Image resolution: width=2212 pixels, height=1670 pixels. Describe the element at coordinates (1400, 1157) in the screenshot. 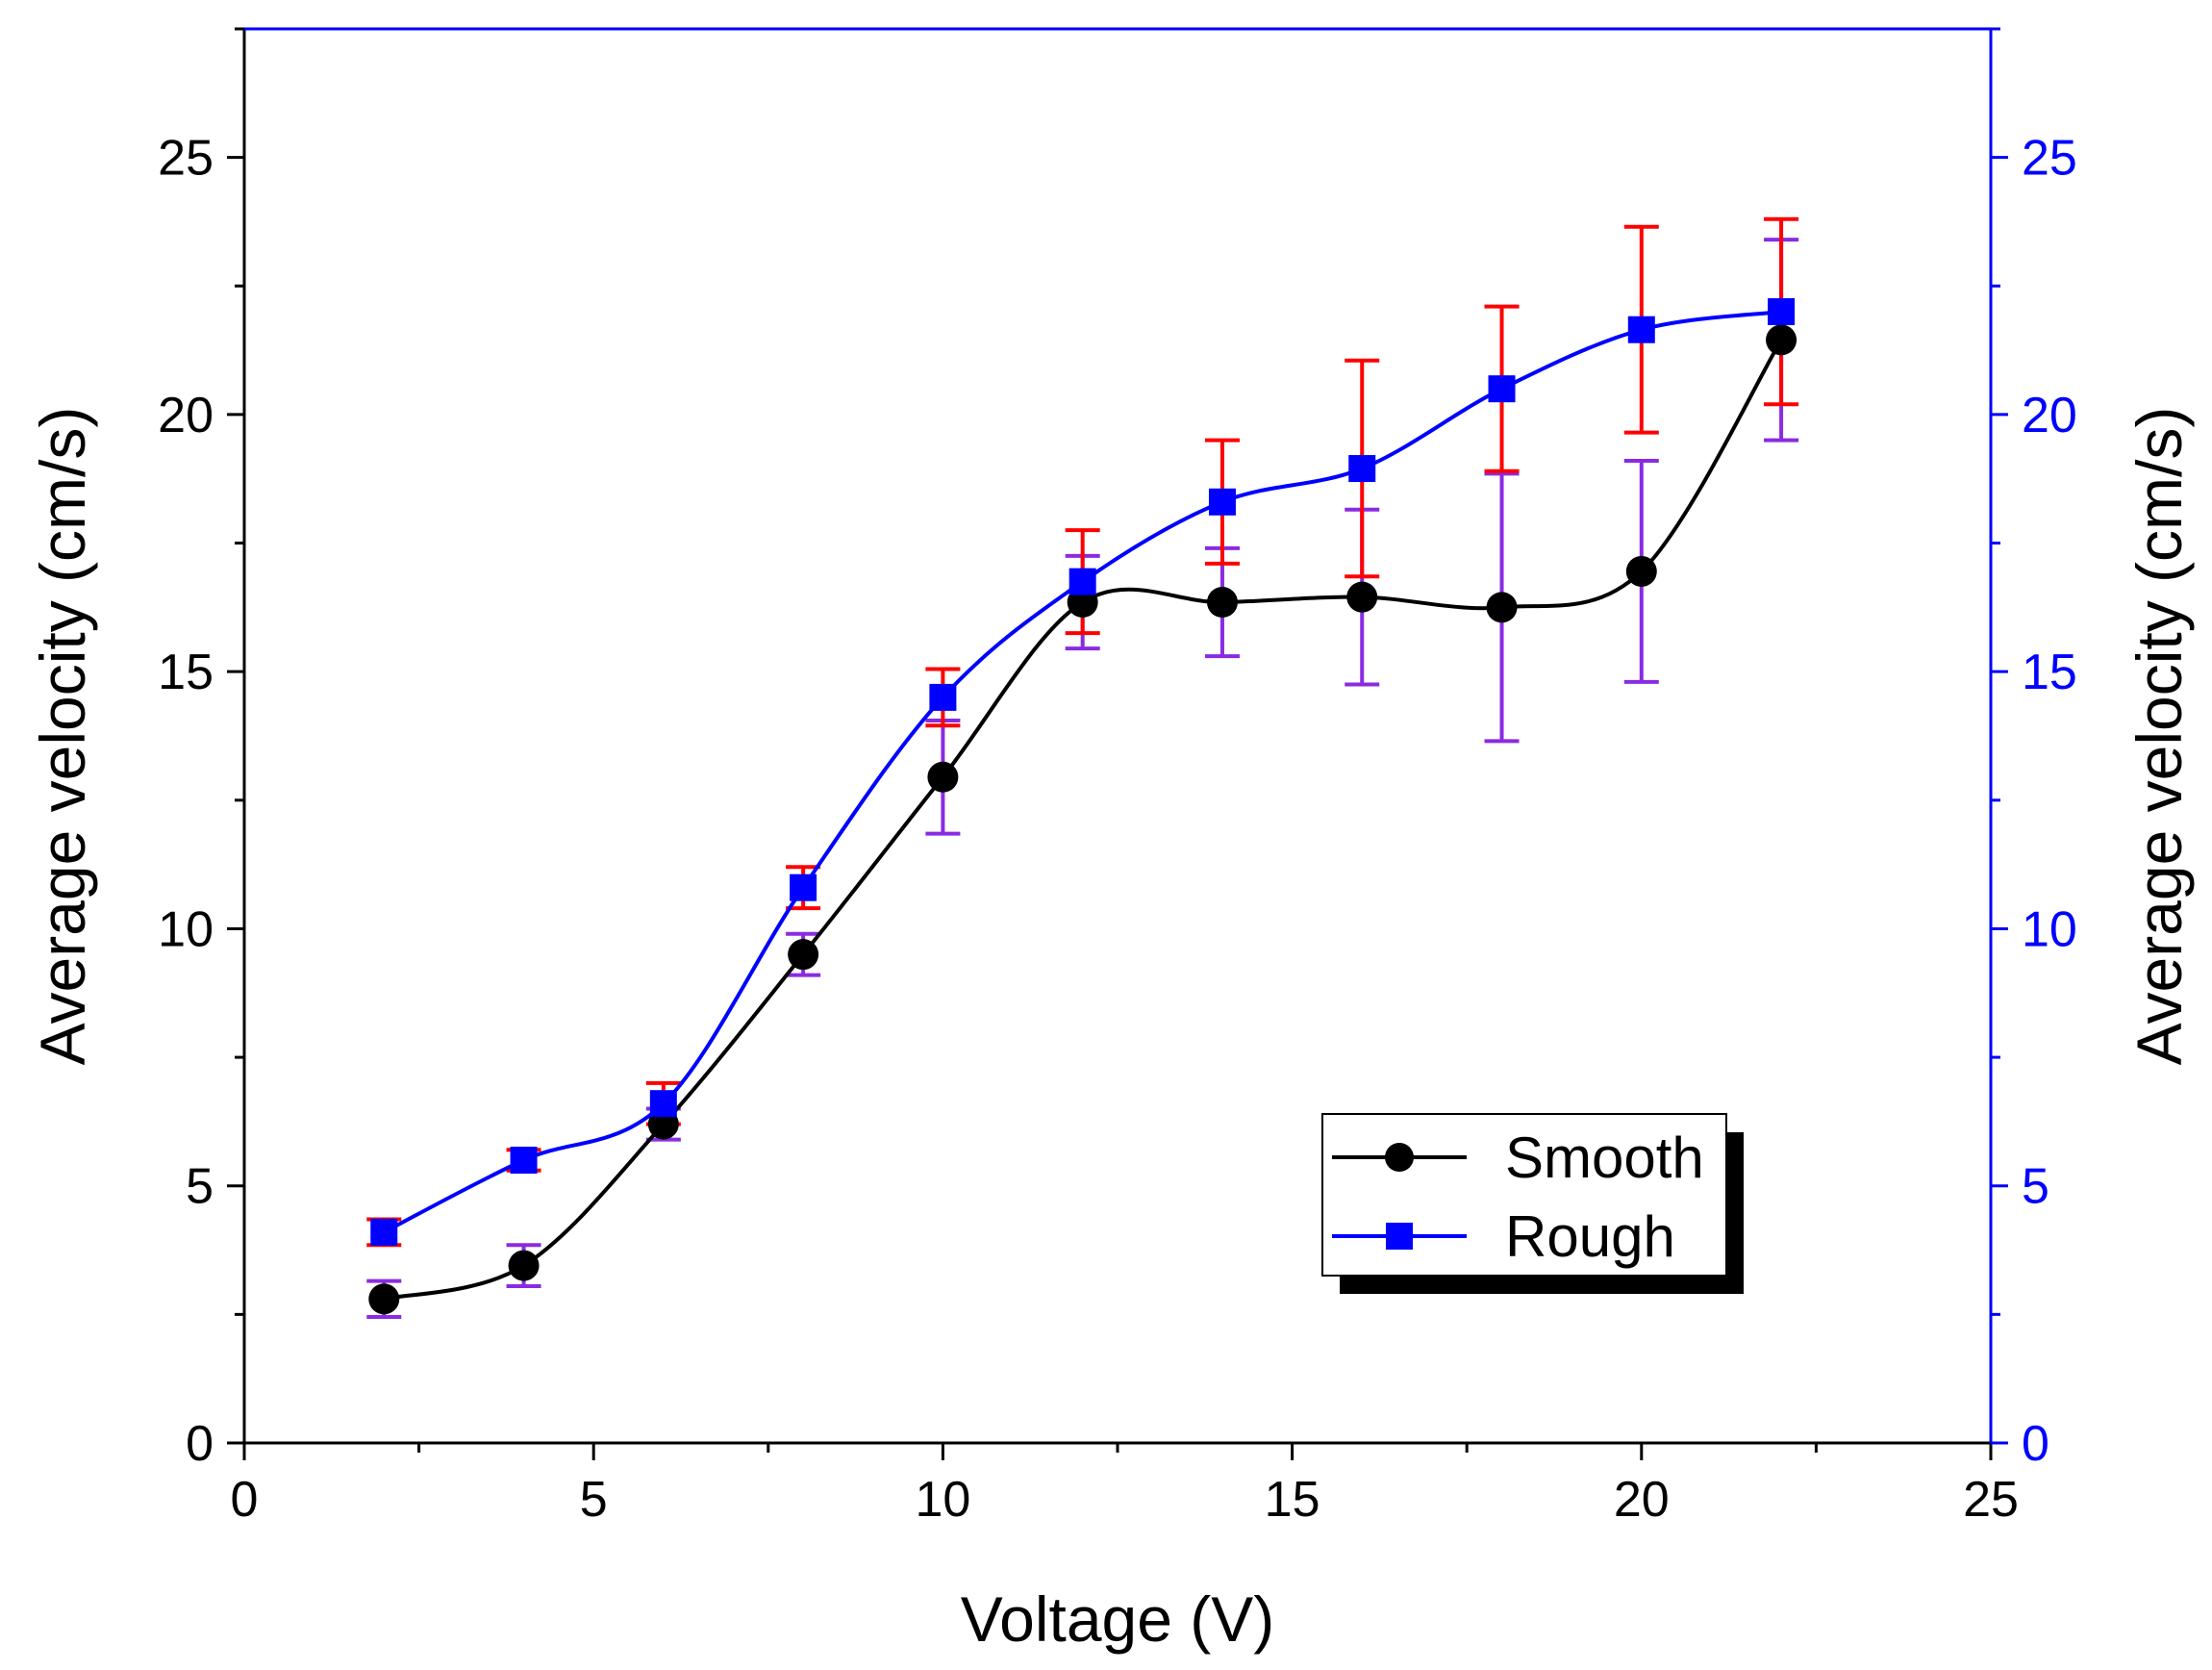

I see `legend-smooth-marker` at that location.